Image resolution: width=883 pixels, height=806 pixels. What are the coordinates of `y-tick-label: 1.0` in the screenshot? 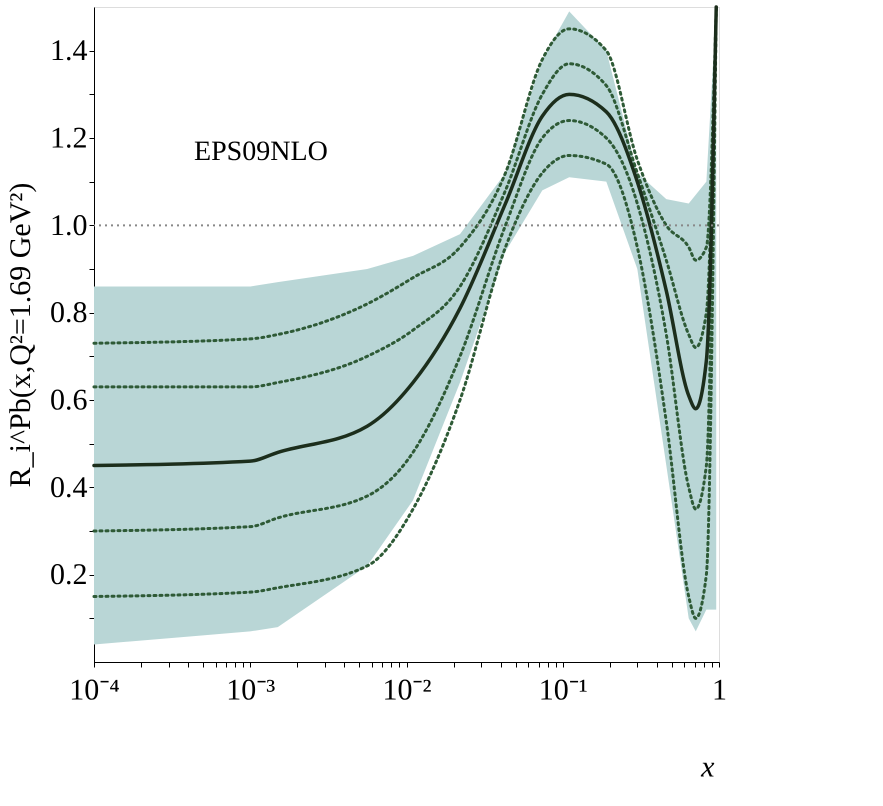 It's located at (69, 225).